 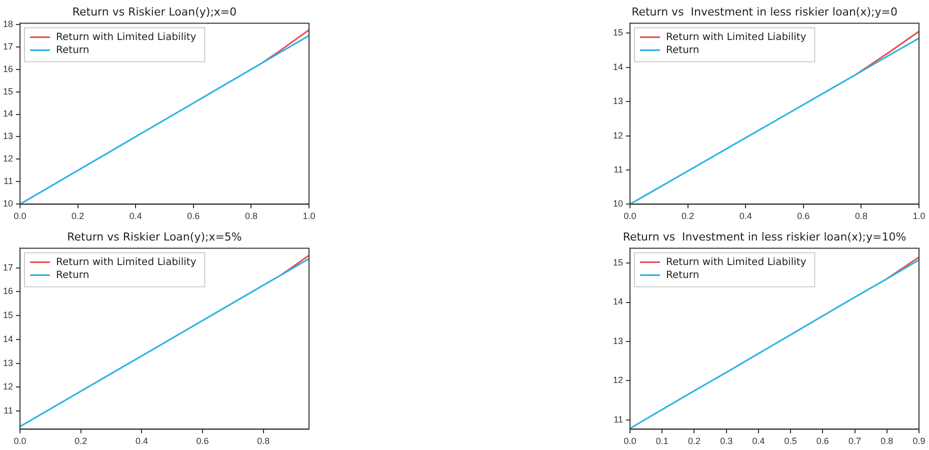 What do you see at coordinates (764, 237) in the screenshot?
I see `chart-title: Return vs Investment in less riskier loan(x);y=10%` at bounding box center [764, 237].